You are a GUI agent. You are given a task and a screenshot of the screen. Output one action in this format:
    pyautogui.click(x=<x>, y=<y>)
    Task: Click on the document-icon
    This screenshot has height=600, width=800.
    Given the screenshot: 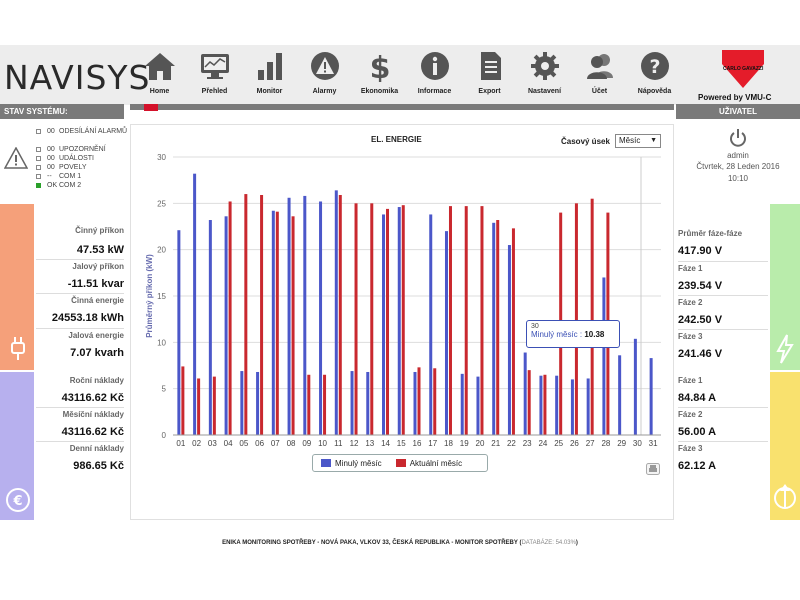 What is the action you would take?
    pyautogui.click(x=490, y=66)
    